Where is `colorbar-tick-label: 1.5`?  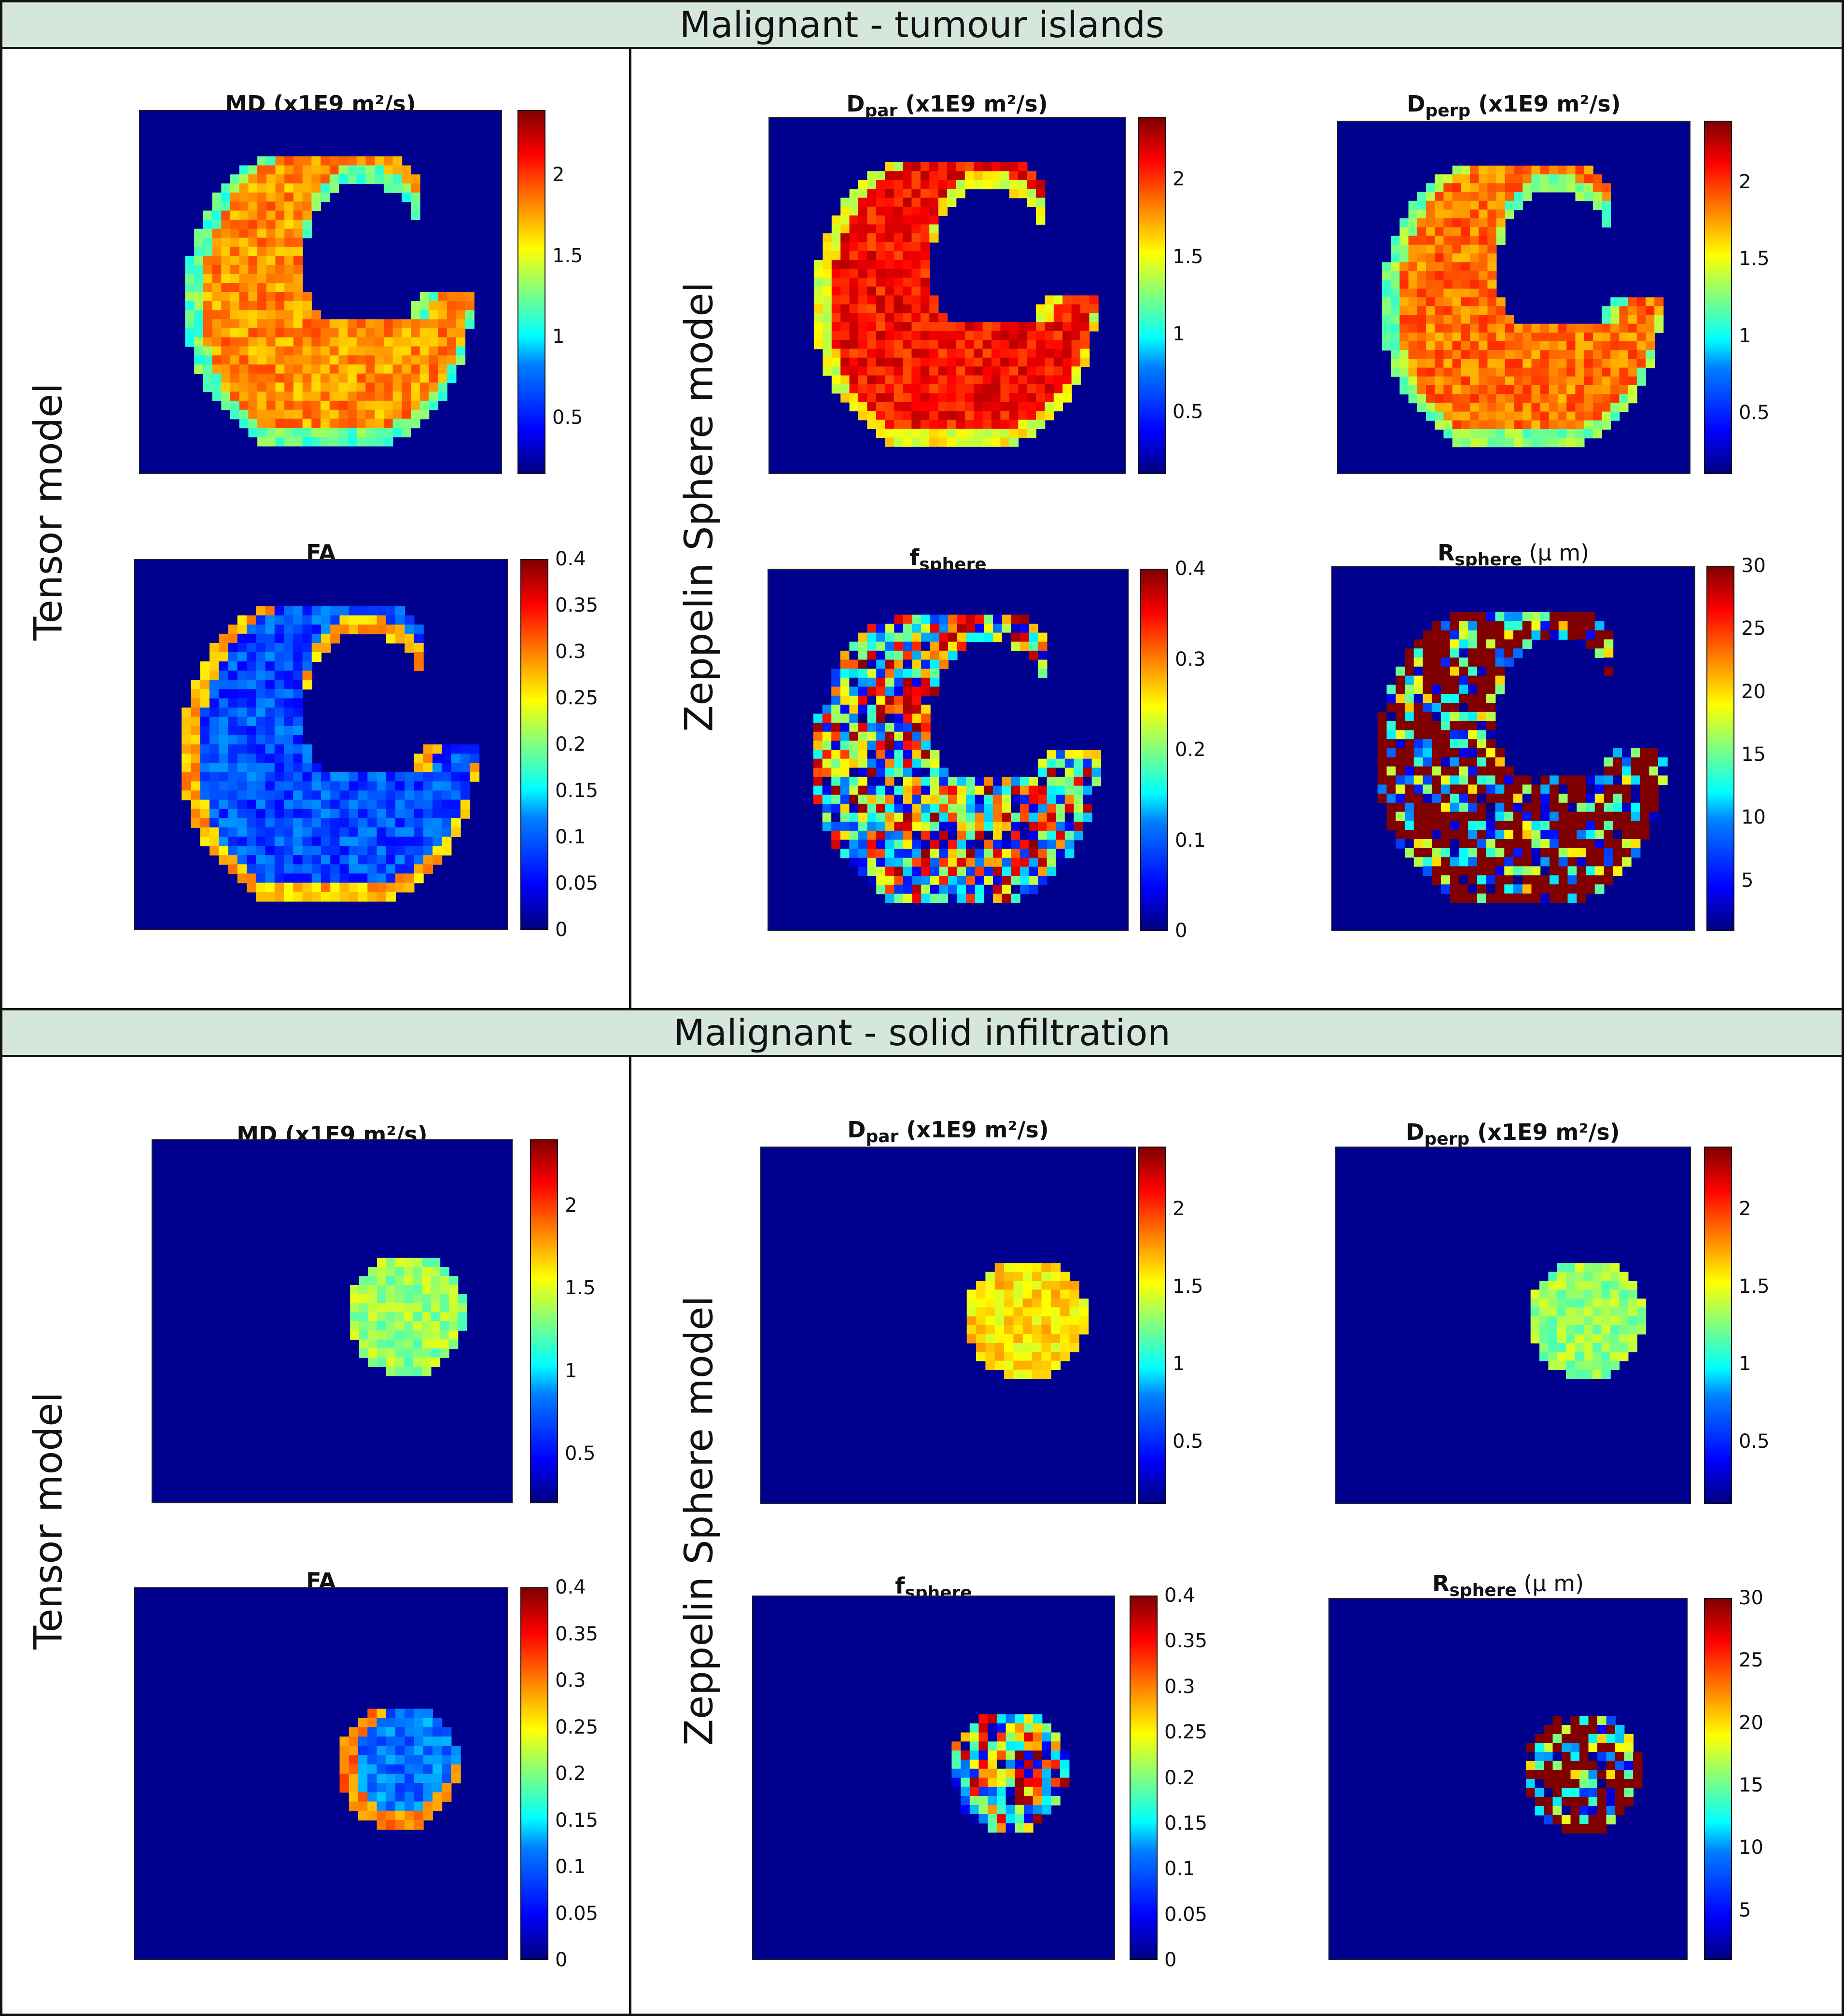
colorbar-tick-label: 1.5 is located at coordinates (1754, 1287).